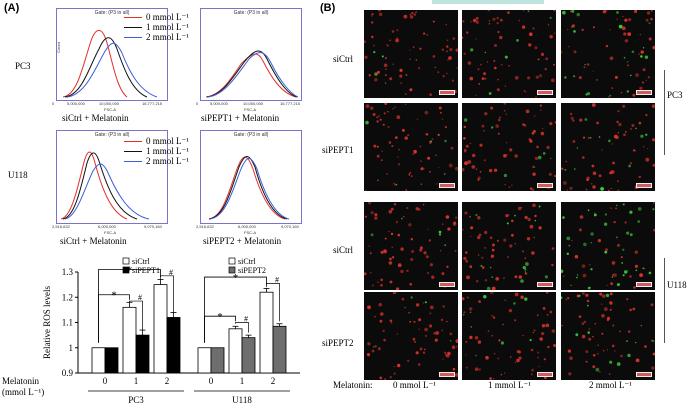  What do you see at coordinates (290, 103) in the screenshot?
I see `tick: 16,777,215` at bounding box center [290, 103].